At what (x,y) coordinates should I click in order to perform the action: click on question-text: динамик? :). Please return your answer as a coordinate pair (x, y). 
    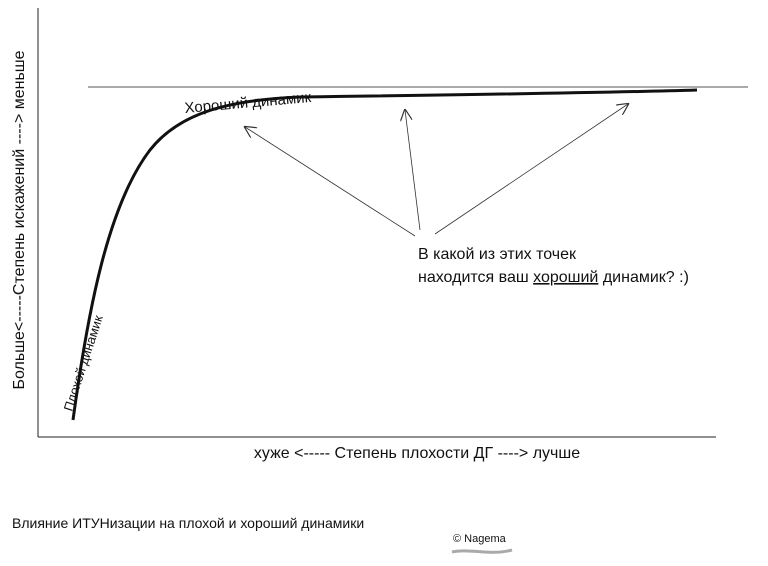
    Looking at the image, I should click on (646, 277).